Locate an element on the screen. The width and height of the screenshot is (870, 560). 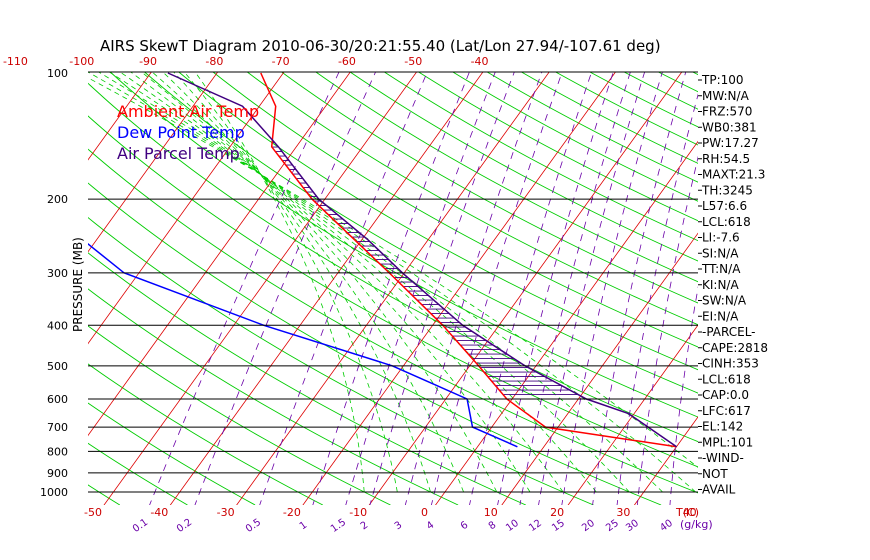
mixing-ratio-tick-label: 0.2 is located at coordinates (184, 526).